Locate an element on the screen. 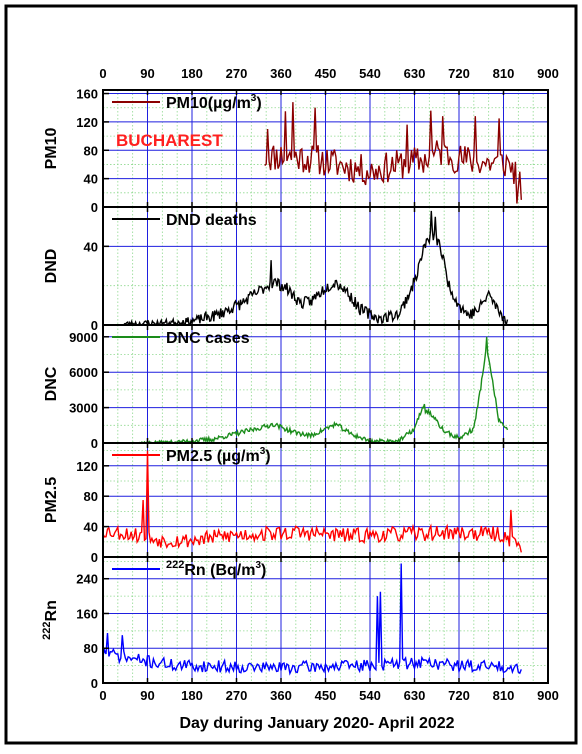 This screenshot has height=754, width=582. legend-sup: 222 is located at coordinates (175, 565).